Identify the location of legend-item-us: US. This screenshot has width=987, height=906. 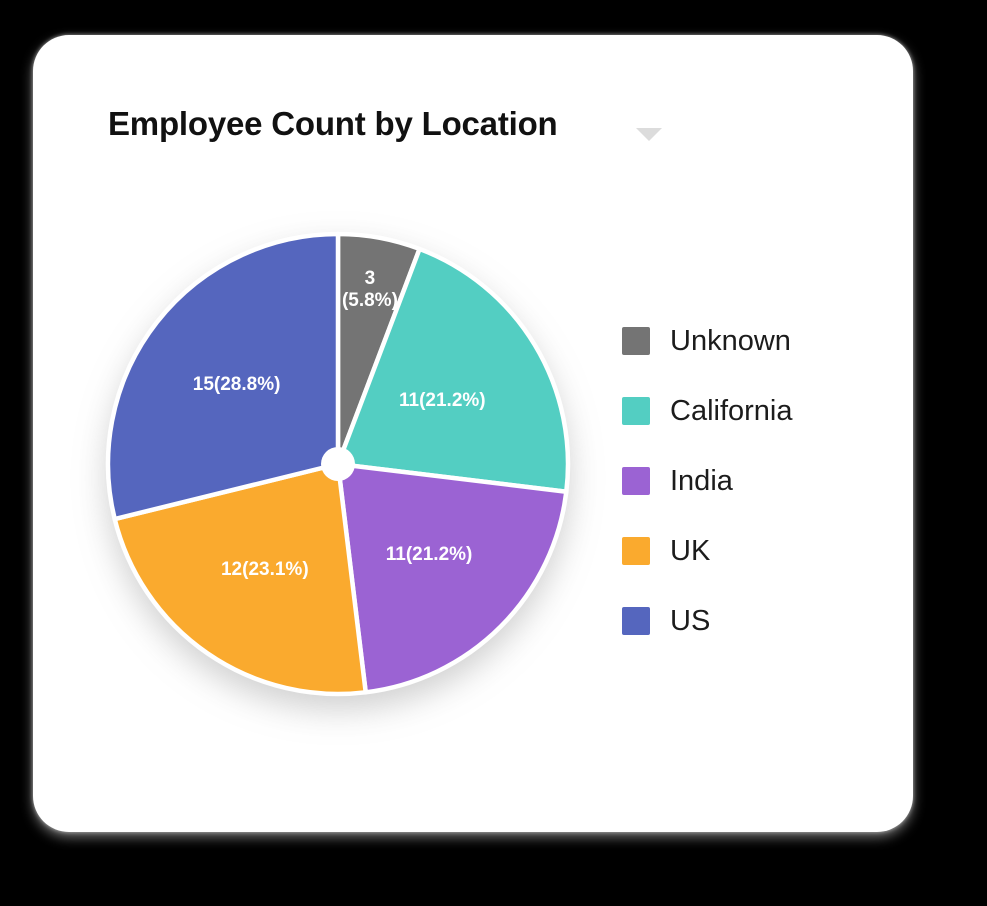
(707, 620).